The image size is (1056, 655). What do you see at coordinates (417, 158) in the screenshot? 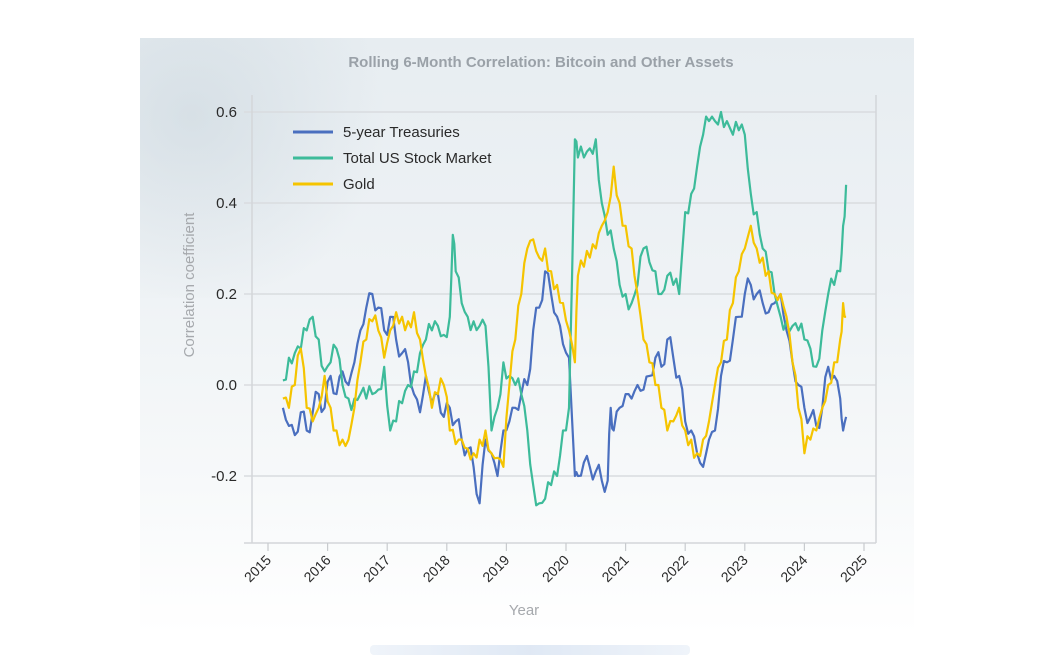
I see `legend-label: Total US Stock Market` at bounding box center [417, 158].